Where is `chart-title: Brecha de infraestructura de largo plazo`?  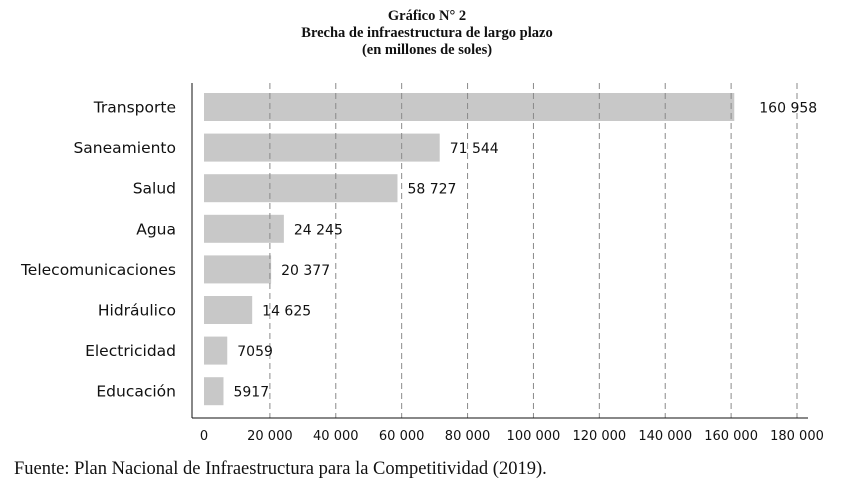 chart-title: Brecha de infraestructura de largo plazo is located at coordinates (427, 33).